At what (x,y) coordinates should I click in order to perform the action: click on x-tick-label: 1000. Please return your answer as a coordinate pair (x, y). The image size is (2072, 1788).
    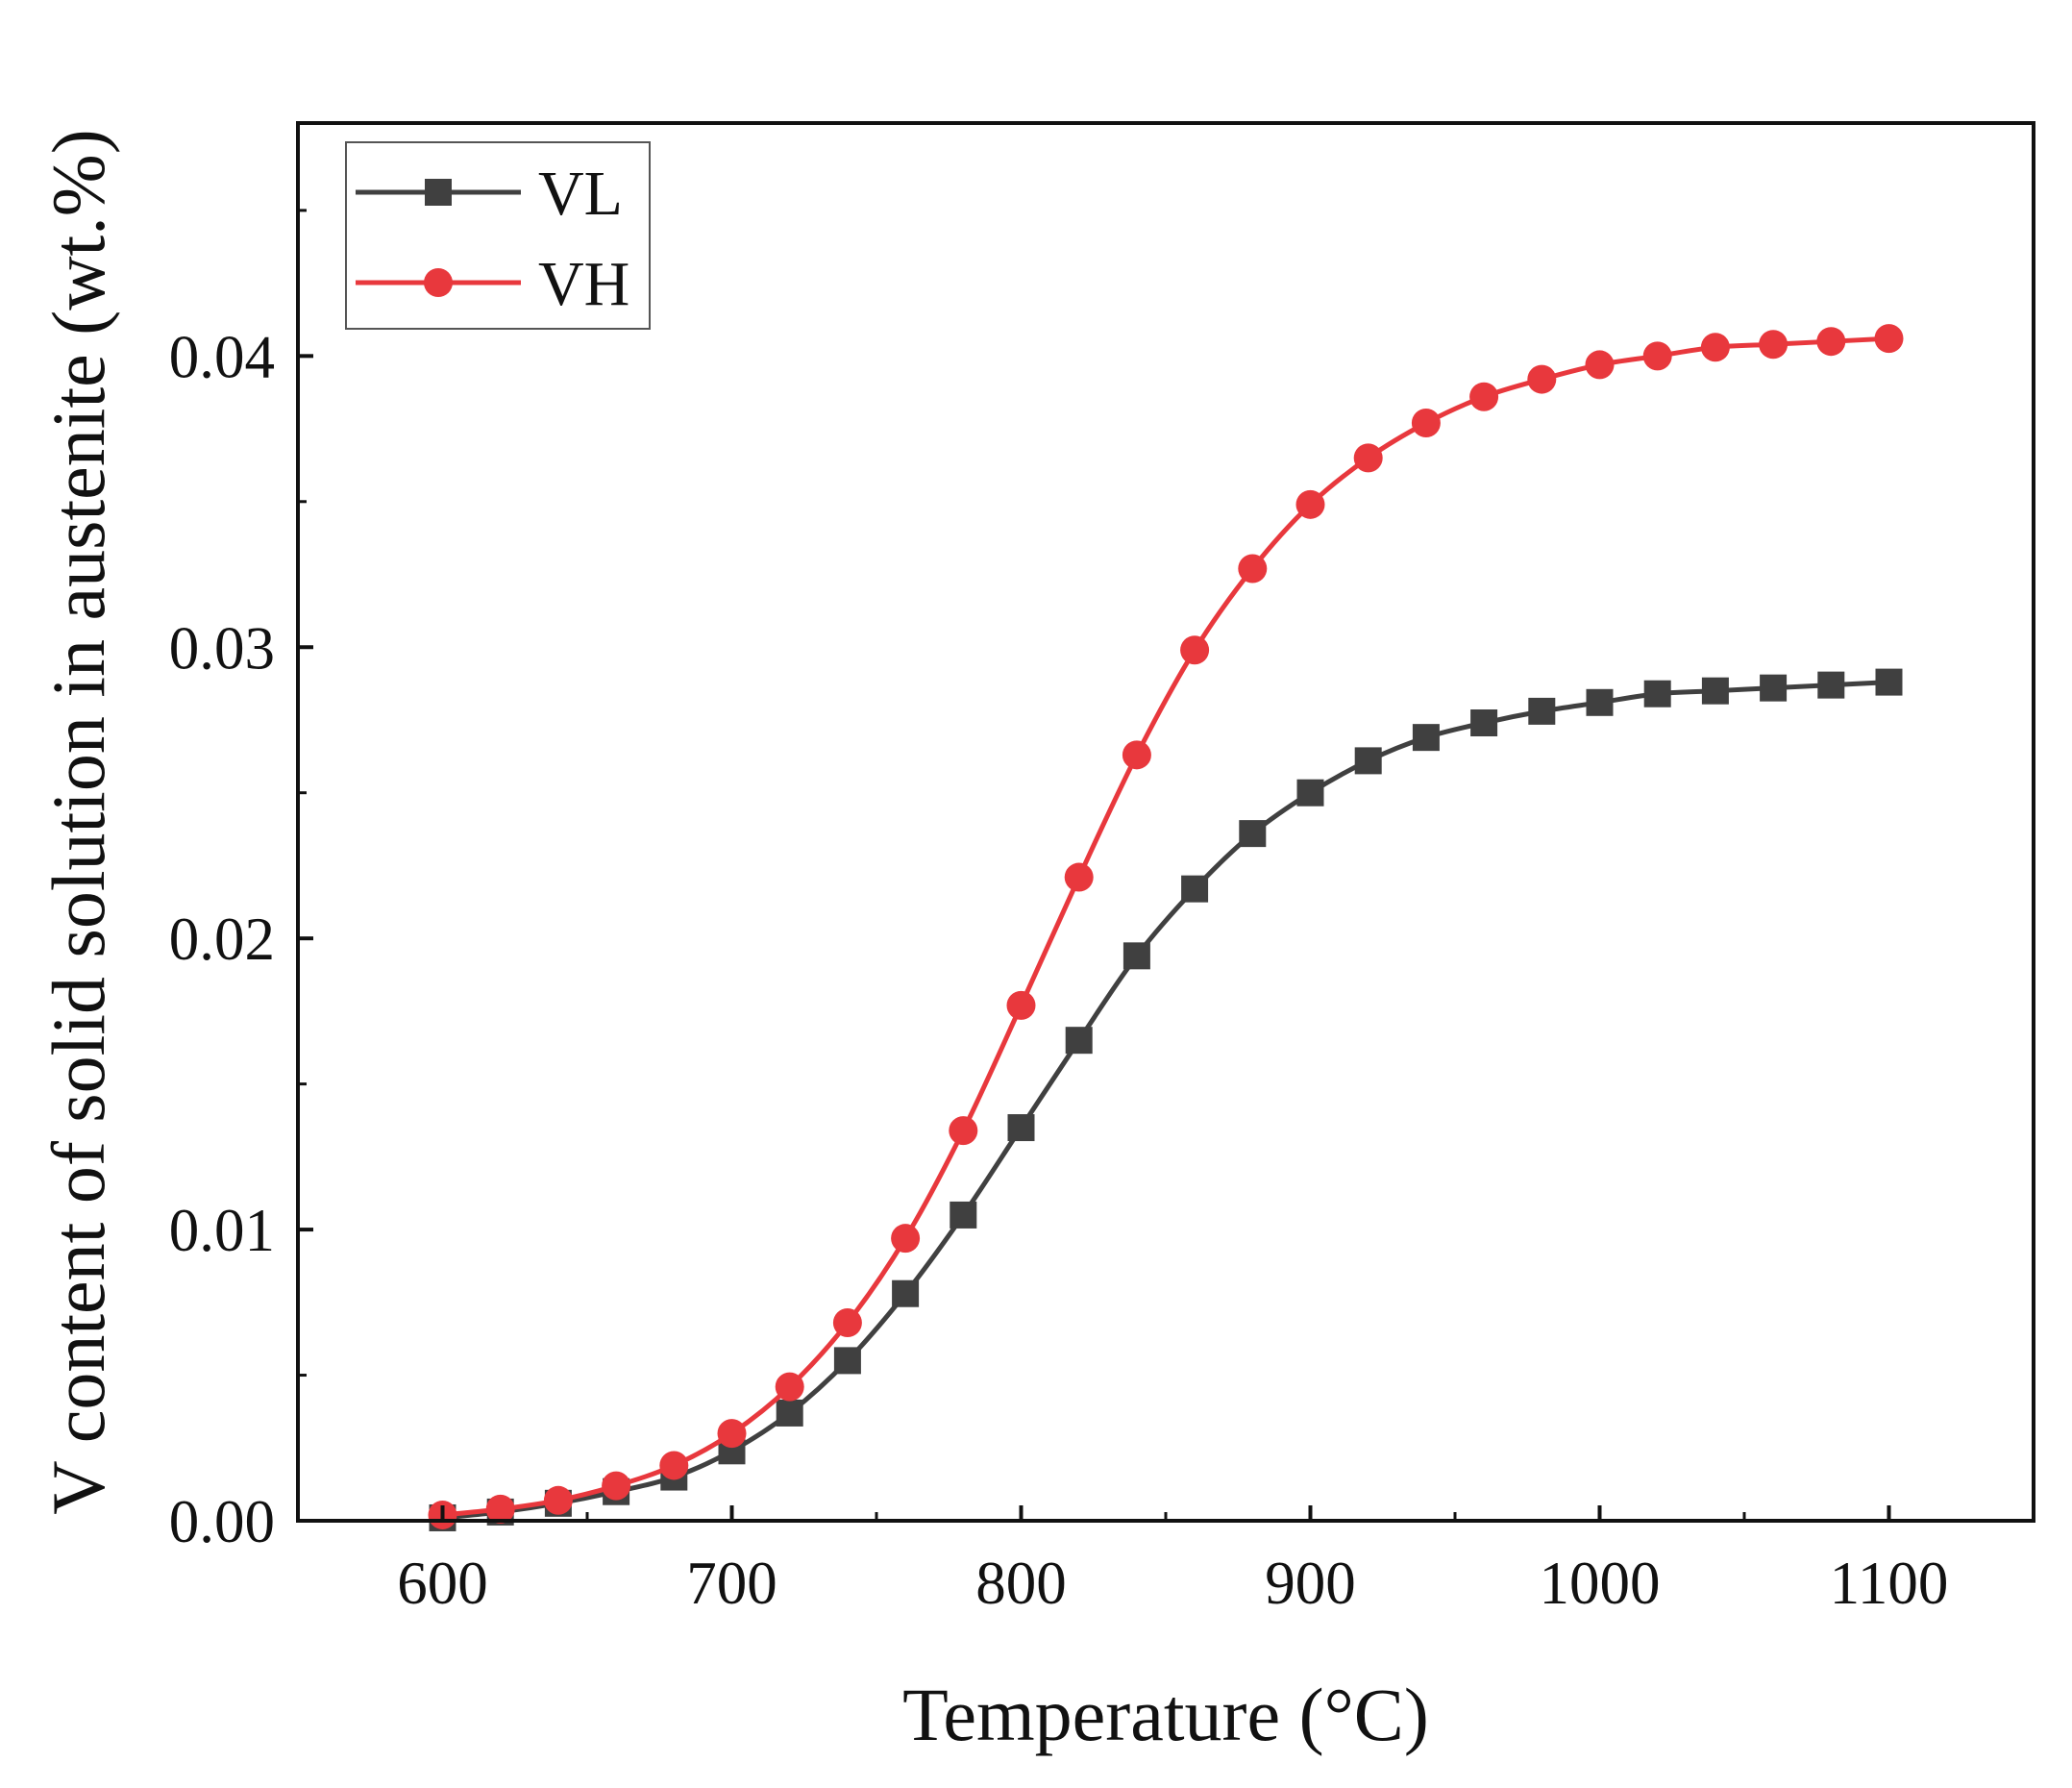
    Looking at the image, I should click on (1600, 1583).